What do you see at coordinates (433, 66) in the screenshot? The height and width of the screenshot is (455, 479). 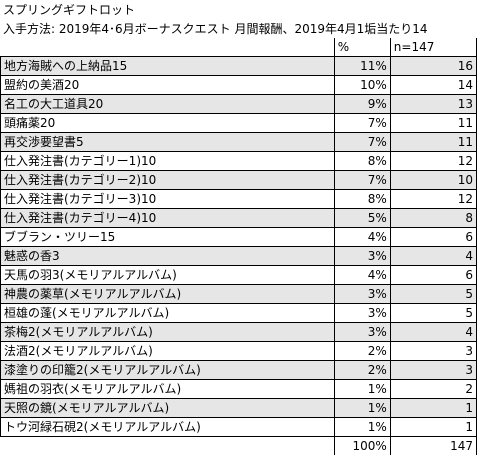 I see `item-count-cell: 16` at bounding box center [433, 66].